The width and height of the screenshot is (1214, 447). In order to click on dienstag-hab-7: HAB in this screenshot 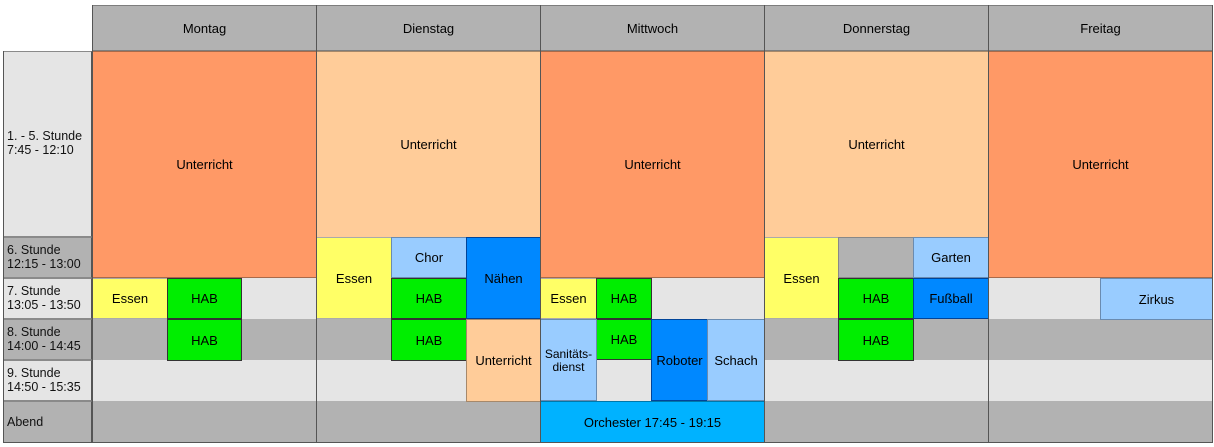, I will do `click(429, 298)`.